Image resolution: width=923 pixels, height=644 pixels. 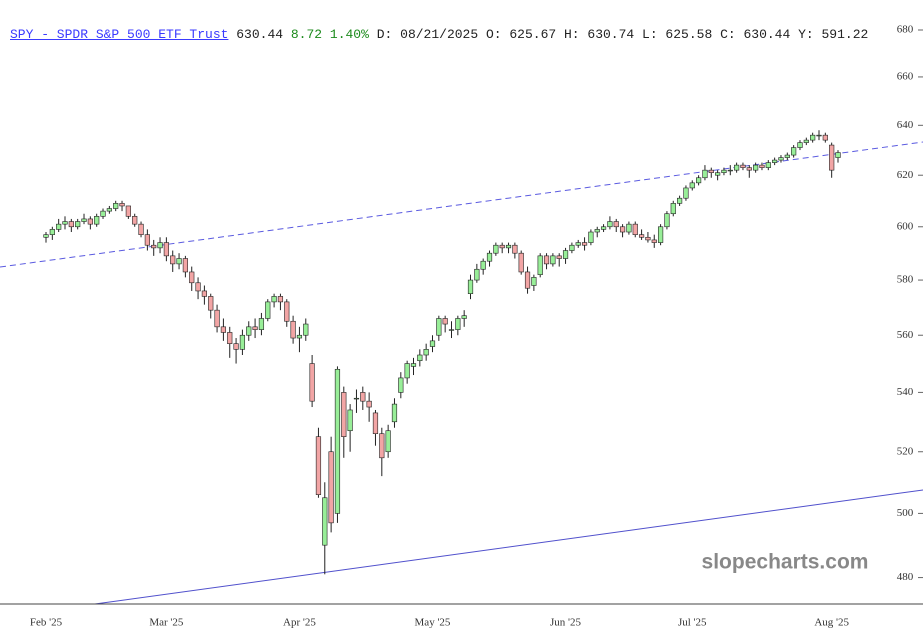 I want to click on y-tick-label: 540, so click(x=905, y=392).